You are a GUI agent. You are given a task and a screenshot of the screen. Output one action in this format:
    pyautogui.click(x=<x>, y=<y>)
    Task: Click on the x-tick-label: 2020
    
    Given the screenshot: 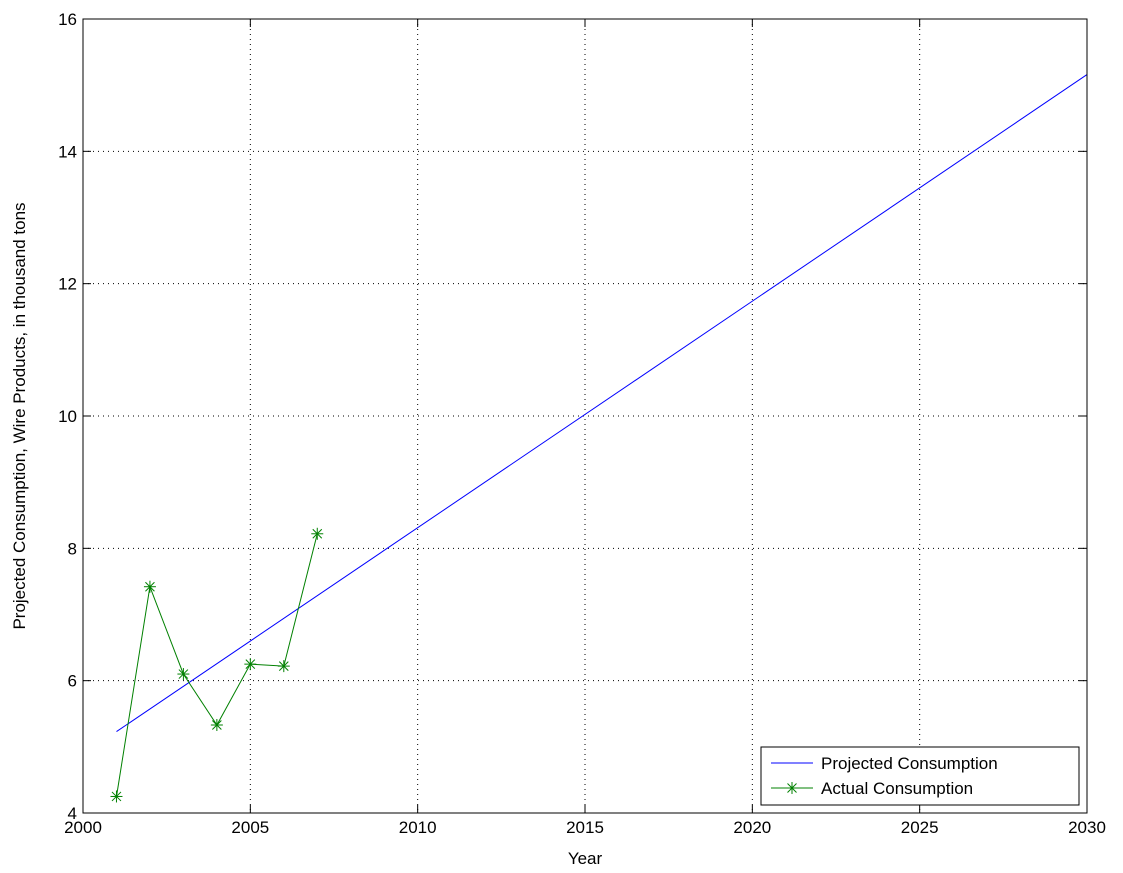 What is the action you would take?
    pyautogui.click(x=752, y=827)
    